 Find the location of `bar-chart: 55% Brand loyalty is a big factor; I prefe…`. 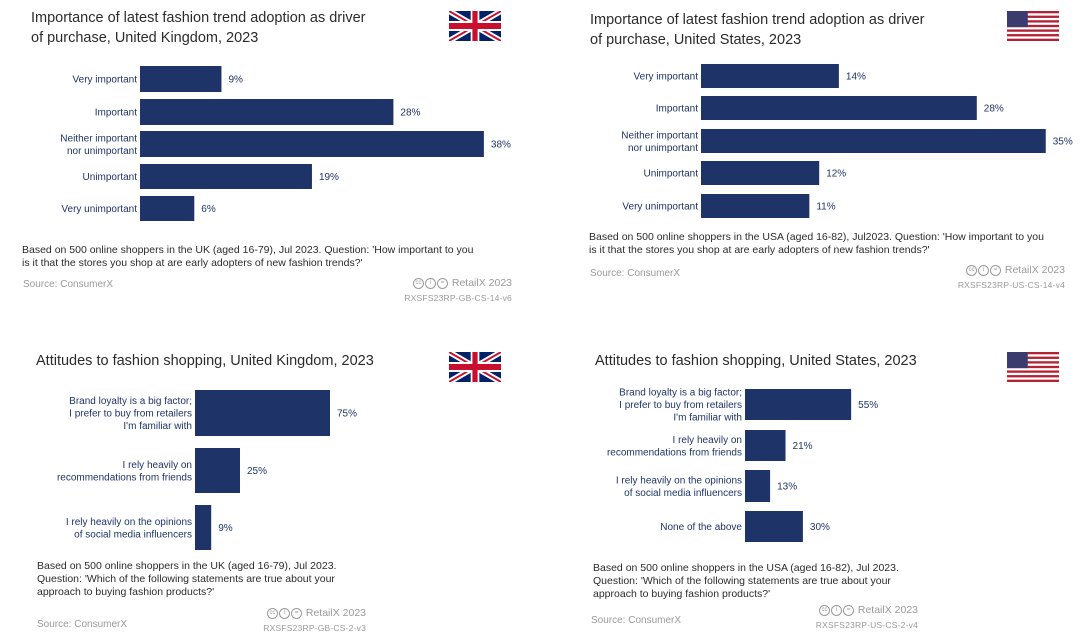

bar-chart: 55% Brand loyalty is a big factor; I prefe… is located at coordinates (742, 465).